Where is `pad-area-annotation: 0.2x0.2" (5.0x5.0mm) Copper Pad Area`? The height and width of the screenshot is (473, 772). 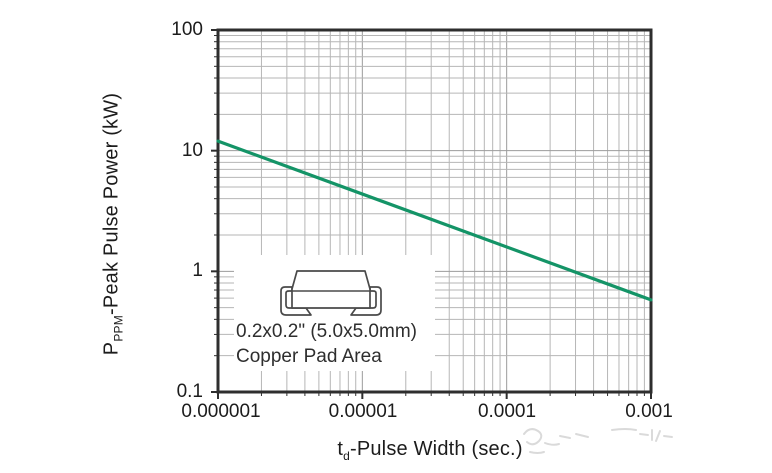
pad-area-annotation: 0.2x0.2" (5.0x5.0mm) Copper Pad Area is located at coordinates (334, 313).